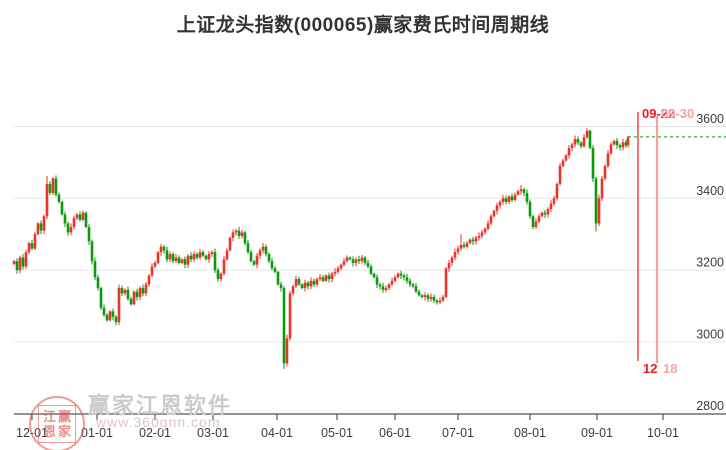 This screenshot has width=726, height=450. I want to click on cycle-line-1-date-label: 09-22, so click(659, 113).